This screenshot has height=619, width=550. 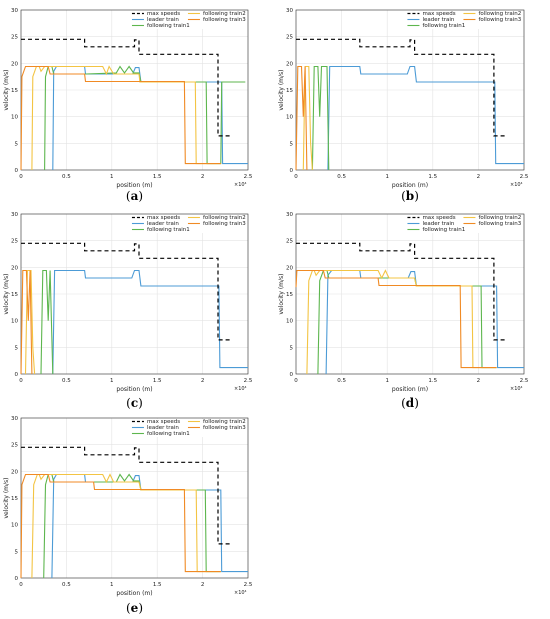 What do you see at coordinates (134, 403) in the screenshot?
I see `panel-caption: (c)` at bounding box center [134, 403].